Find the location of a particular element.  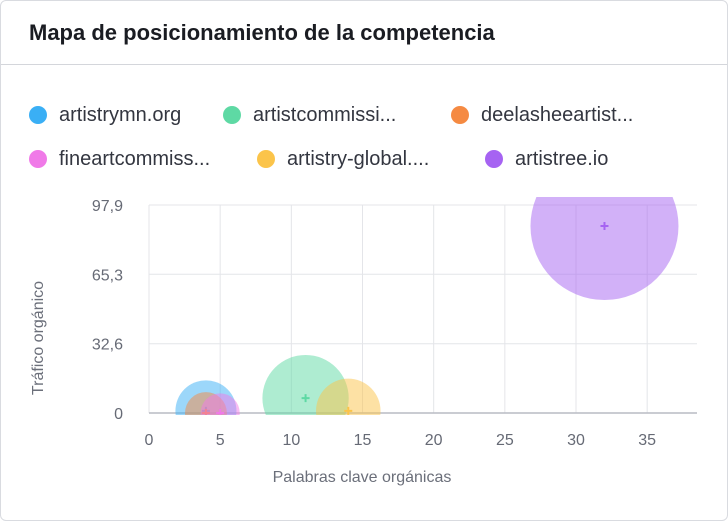

y-tick-label: 65,3 is located at coordinates (107, 275).